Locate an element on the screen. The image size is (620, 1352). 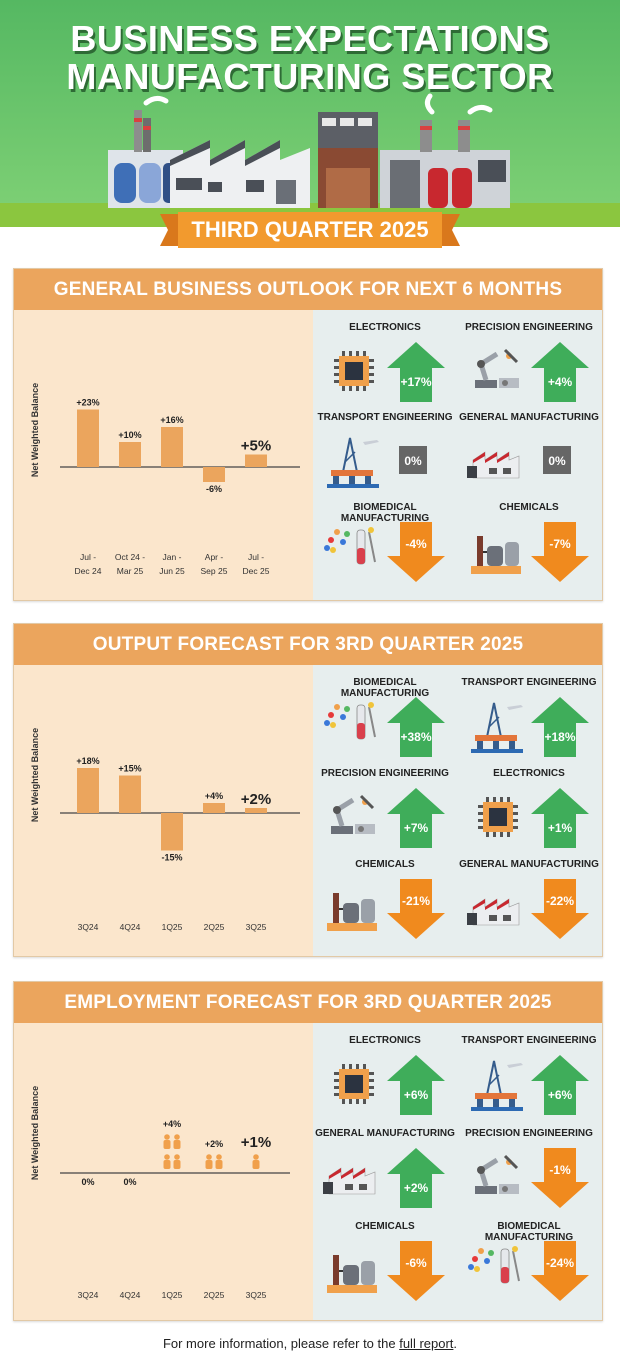
sector-value: +2% is located at coordinates (416, 1188).